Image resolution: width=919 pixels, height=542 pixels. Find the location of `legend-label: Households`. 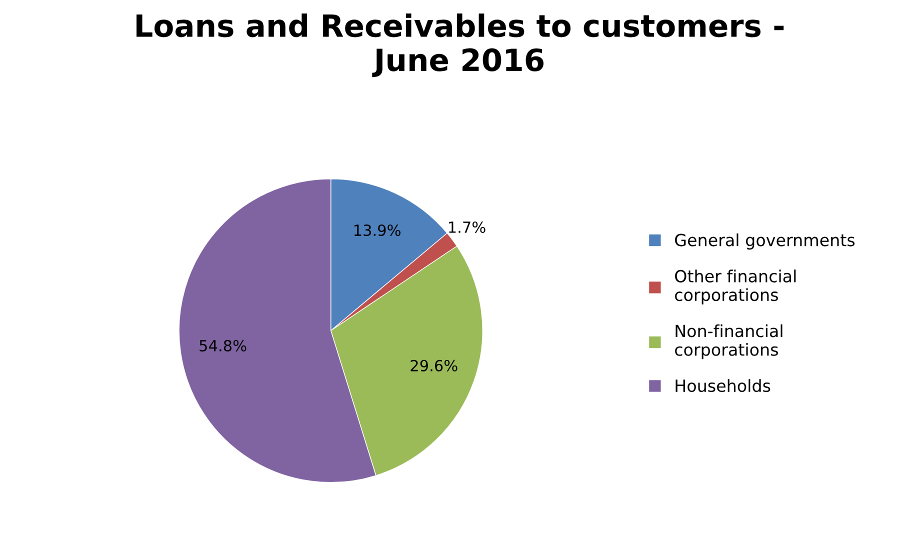

legend-label: Households is located at coordinates (723, 385).